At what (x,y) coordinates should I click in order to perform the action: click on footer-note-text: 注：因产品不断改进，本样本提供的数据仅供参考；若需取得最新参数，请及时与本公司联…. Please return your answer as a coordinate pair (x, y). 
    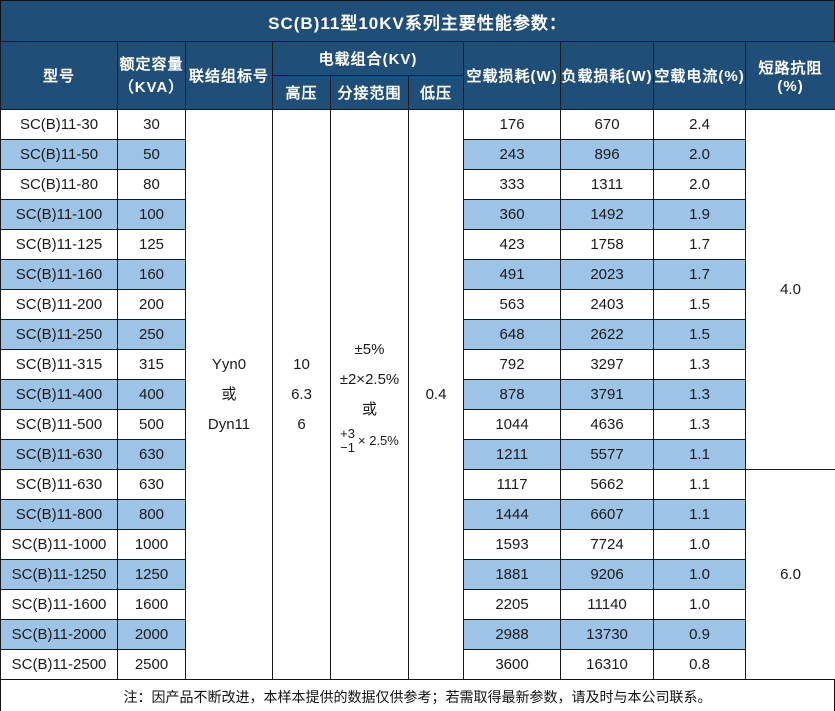
    Looking at the image, I should click on (417, 696).